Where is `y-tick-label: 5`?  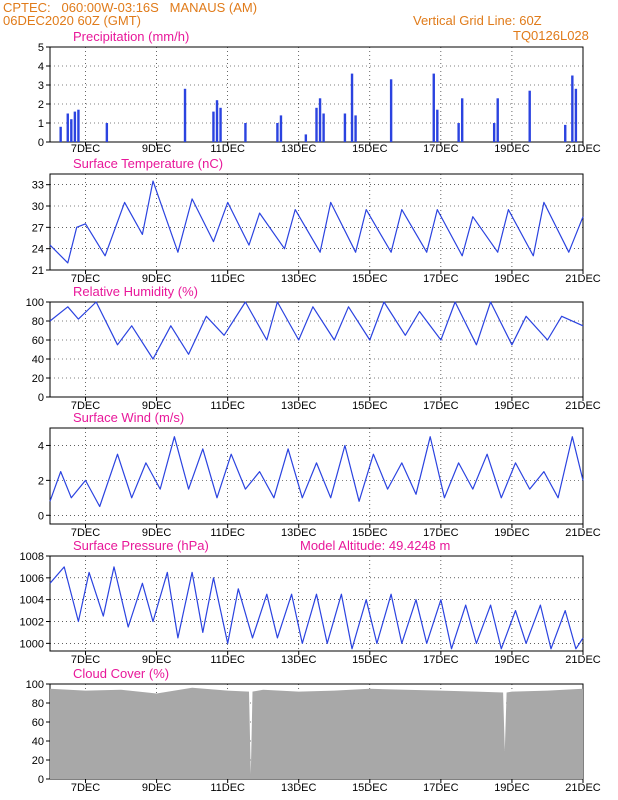 y-tick-label: 5 is located at coordinates (41, 48).